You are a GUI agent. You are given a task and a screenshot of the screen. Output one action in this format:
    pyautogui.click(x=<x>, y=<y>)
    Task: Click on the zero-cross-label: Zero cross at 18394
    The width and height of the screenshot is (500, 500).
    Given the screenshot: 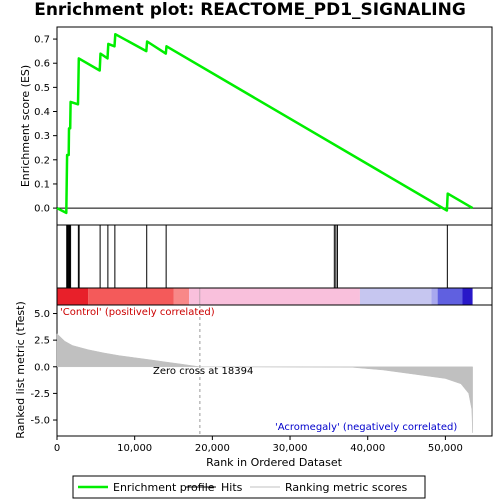 What is the action you would take?
    pyautogui.click(x=203, y=371)
    